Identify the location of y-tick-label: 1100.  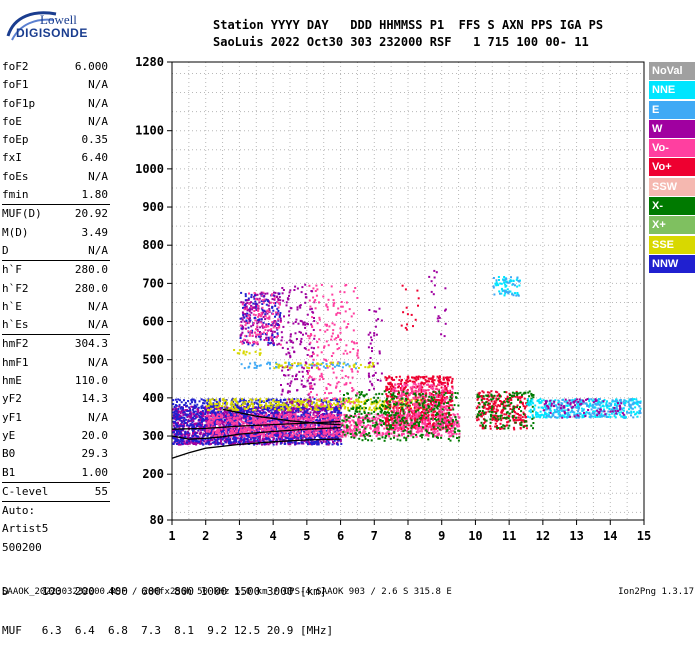
(149, 131).